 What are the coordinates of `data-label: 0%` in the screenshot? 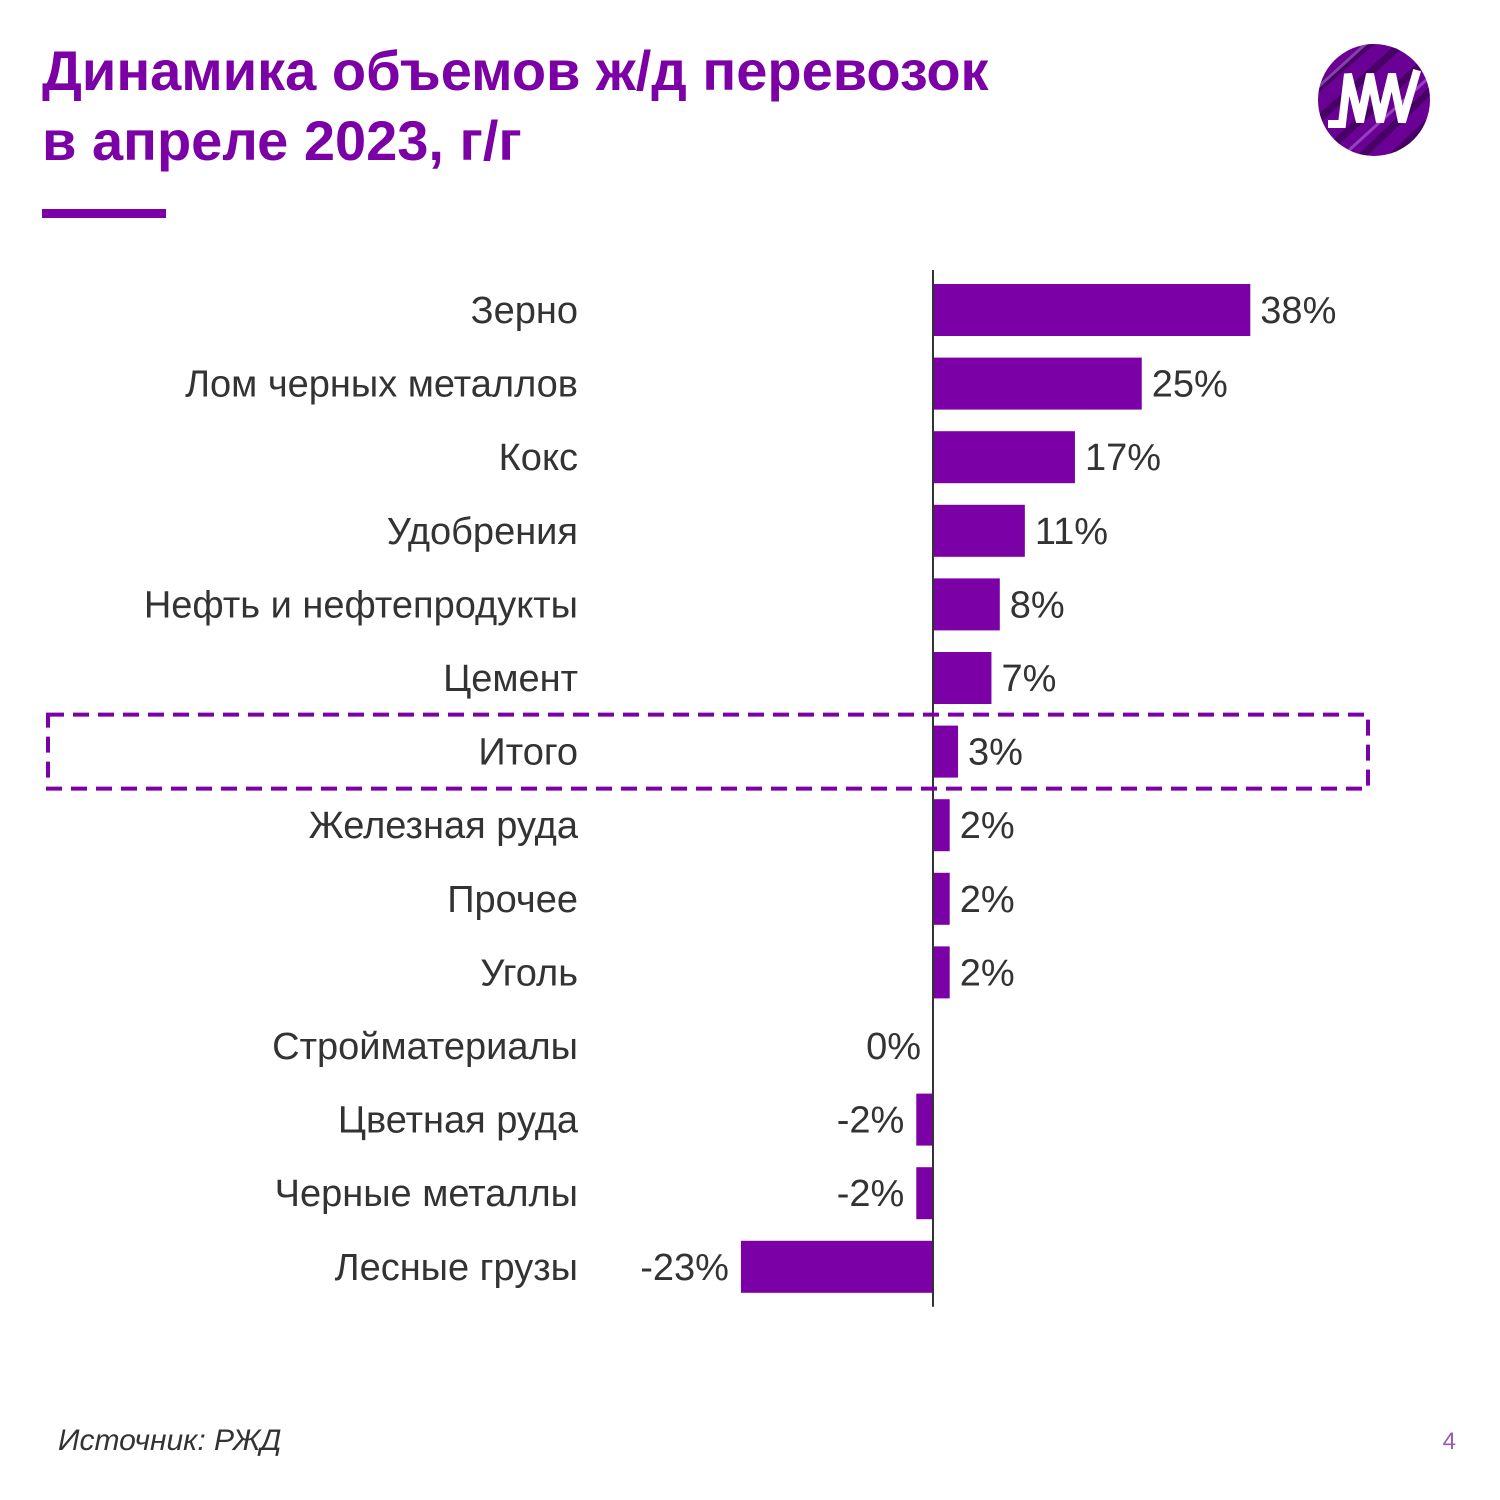 It's located at (893, 1047).